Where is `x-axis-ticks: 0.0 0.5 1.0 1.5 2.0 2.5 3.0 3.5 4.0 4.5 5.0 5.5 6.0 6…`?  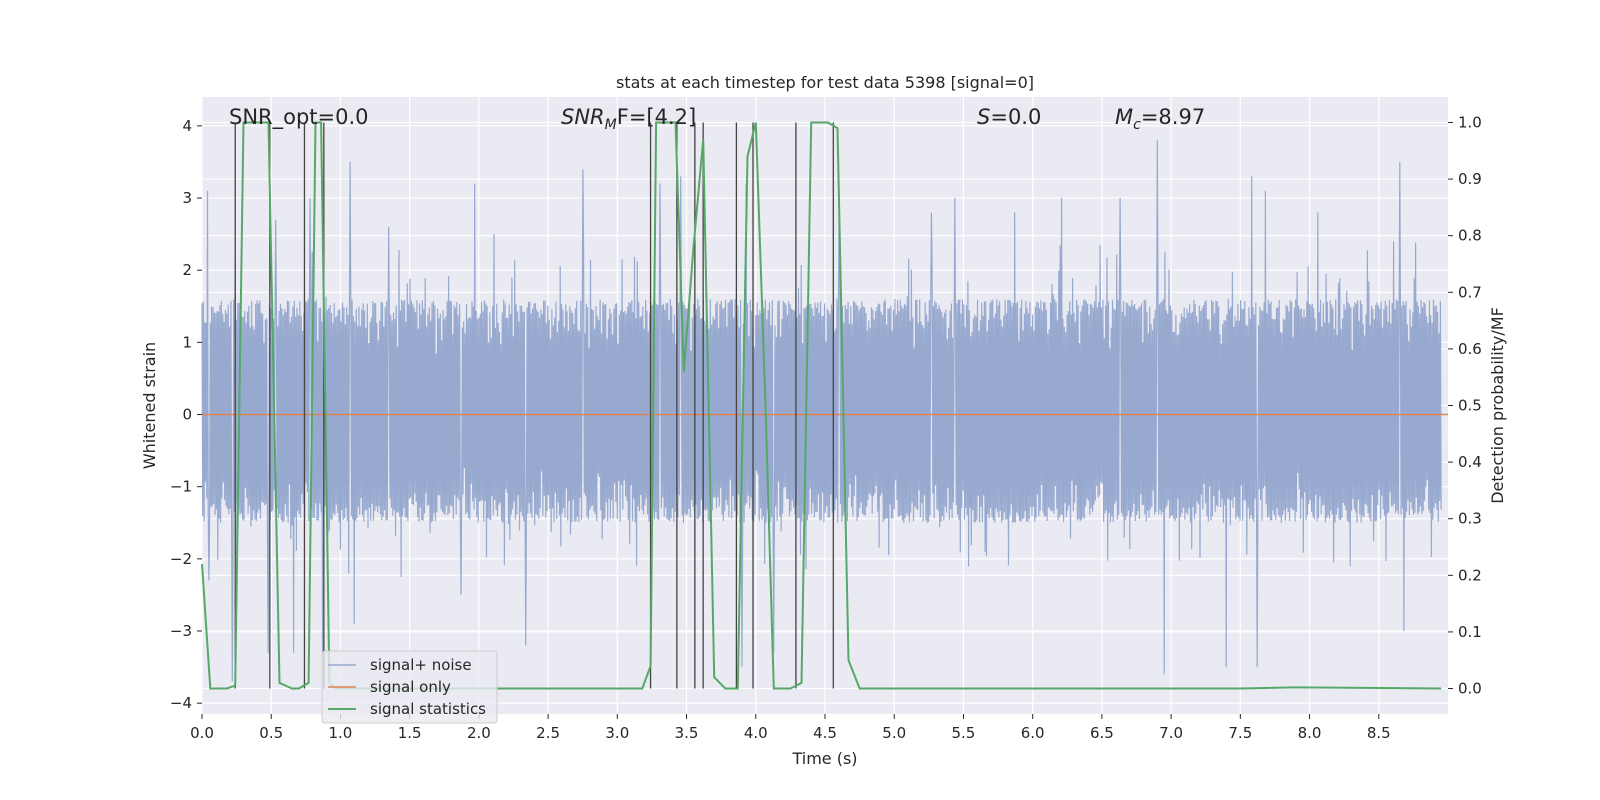 x-axis-ticks: 0.0 0.5 1.0 1.5 2.0 2.5 3.0 3.5 4.0 4.5 5.0 5.5 6.0 6… is located at coordinates (790, 728).